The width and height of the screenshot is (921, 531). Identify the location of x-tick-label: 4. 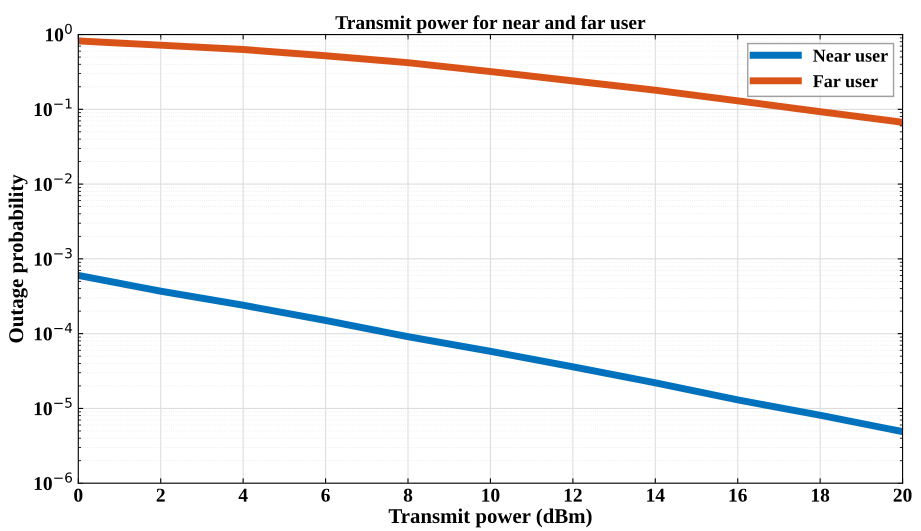
(243, 495).